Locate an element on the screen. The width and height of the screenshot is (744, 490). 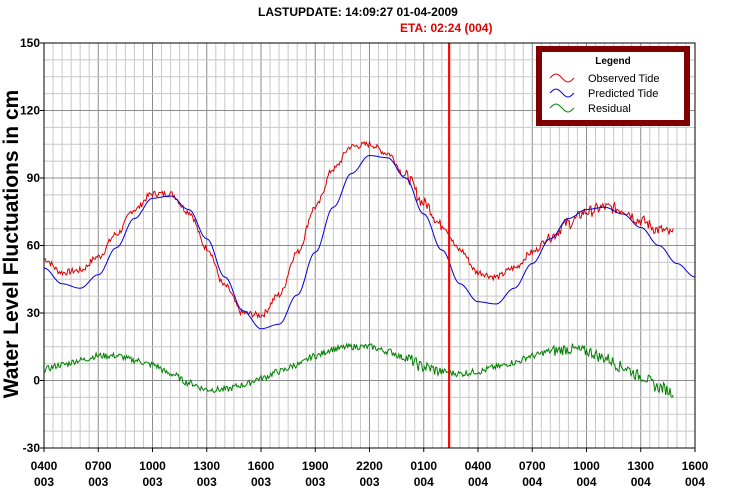
last-update-label: LASTUPDATE: 14:09:27 01-04-2009 is located at coordinates (358, 12).